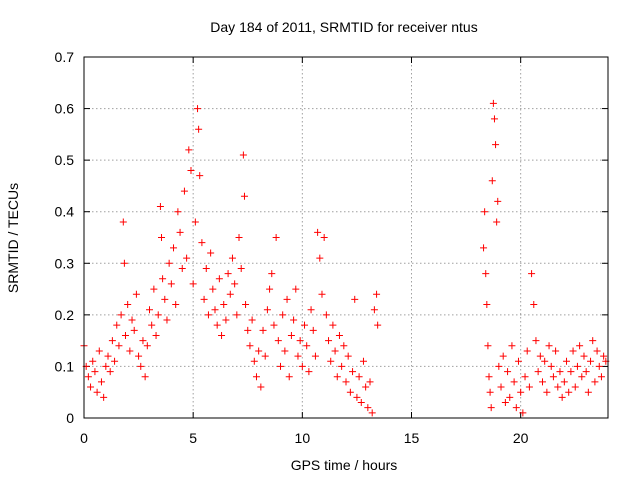 This screenshot has height=480, width=640. I want to click on x-tick-label: 20, so click(521, 438).